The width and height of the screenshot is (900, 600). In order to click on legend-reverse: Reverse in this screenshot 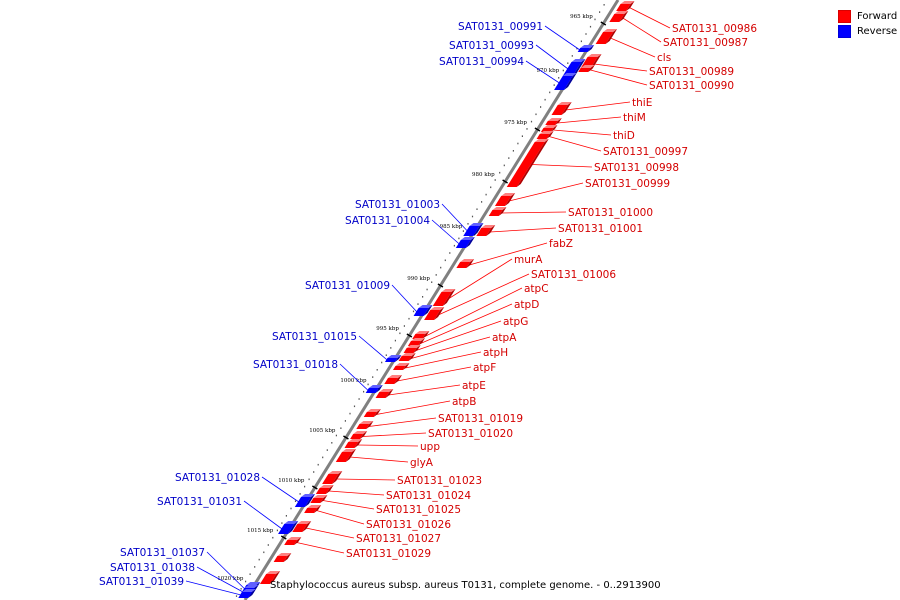, I will do `click(867, 31)`.